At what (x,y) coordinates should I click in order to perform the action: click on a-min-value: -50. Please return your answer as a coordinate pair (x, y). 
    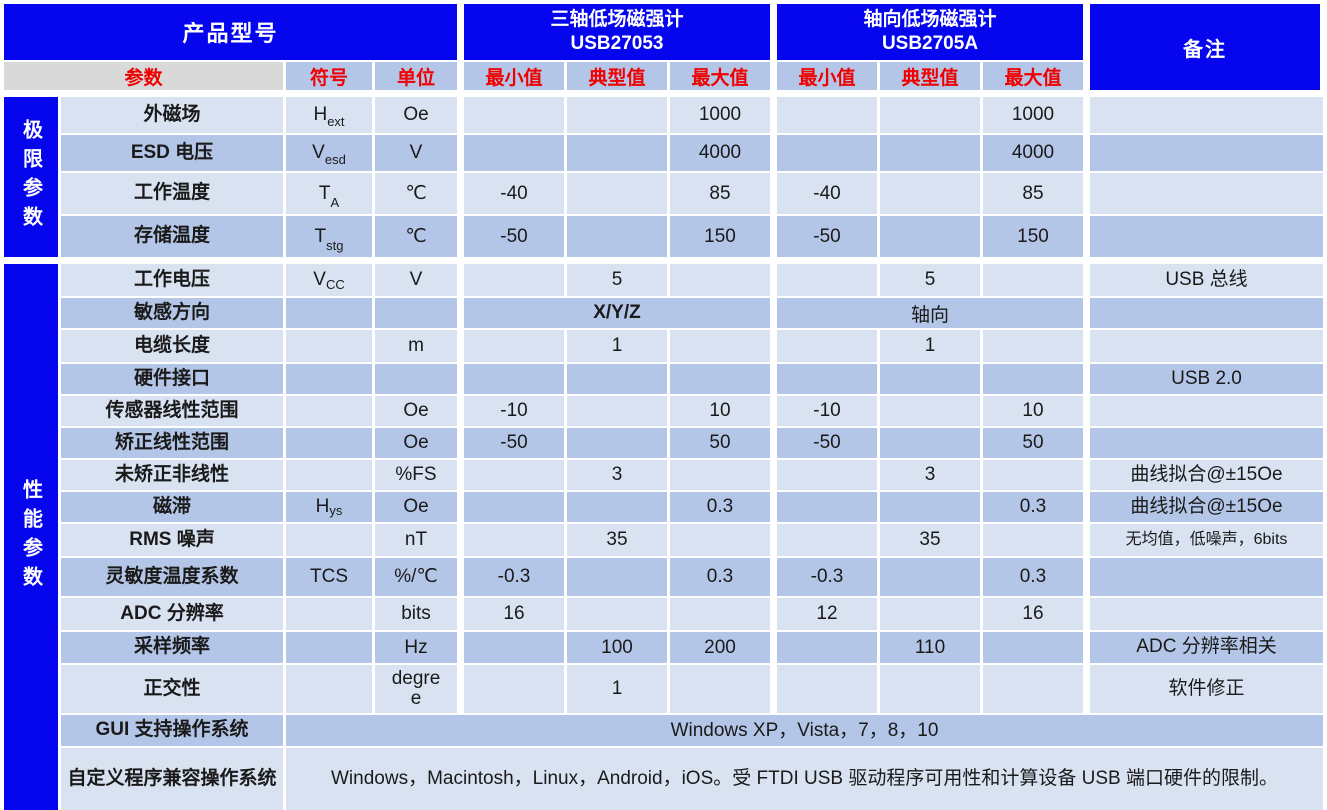
    Looking at the image, I should click on (514, 443).